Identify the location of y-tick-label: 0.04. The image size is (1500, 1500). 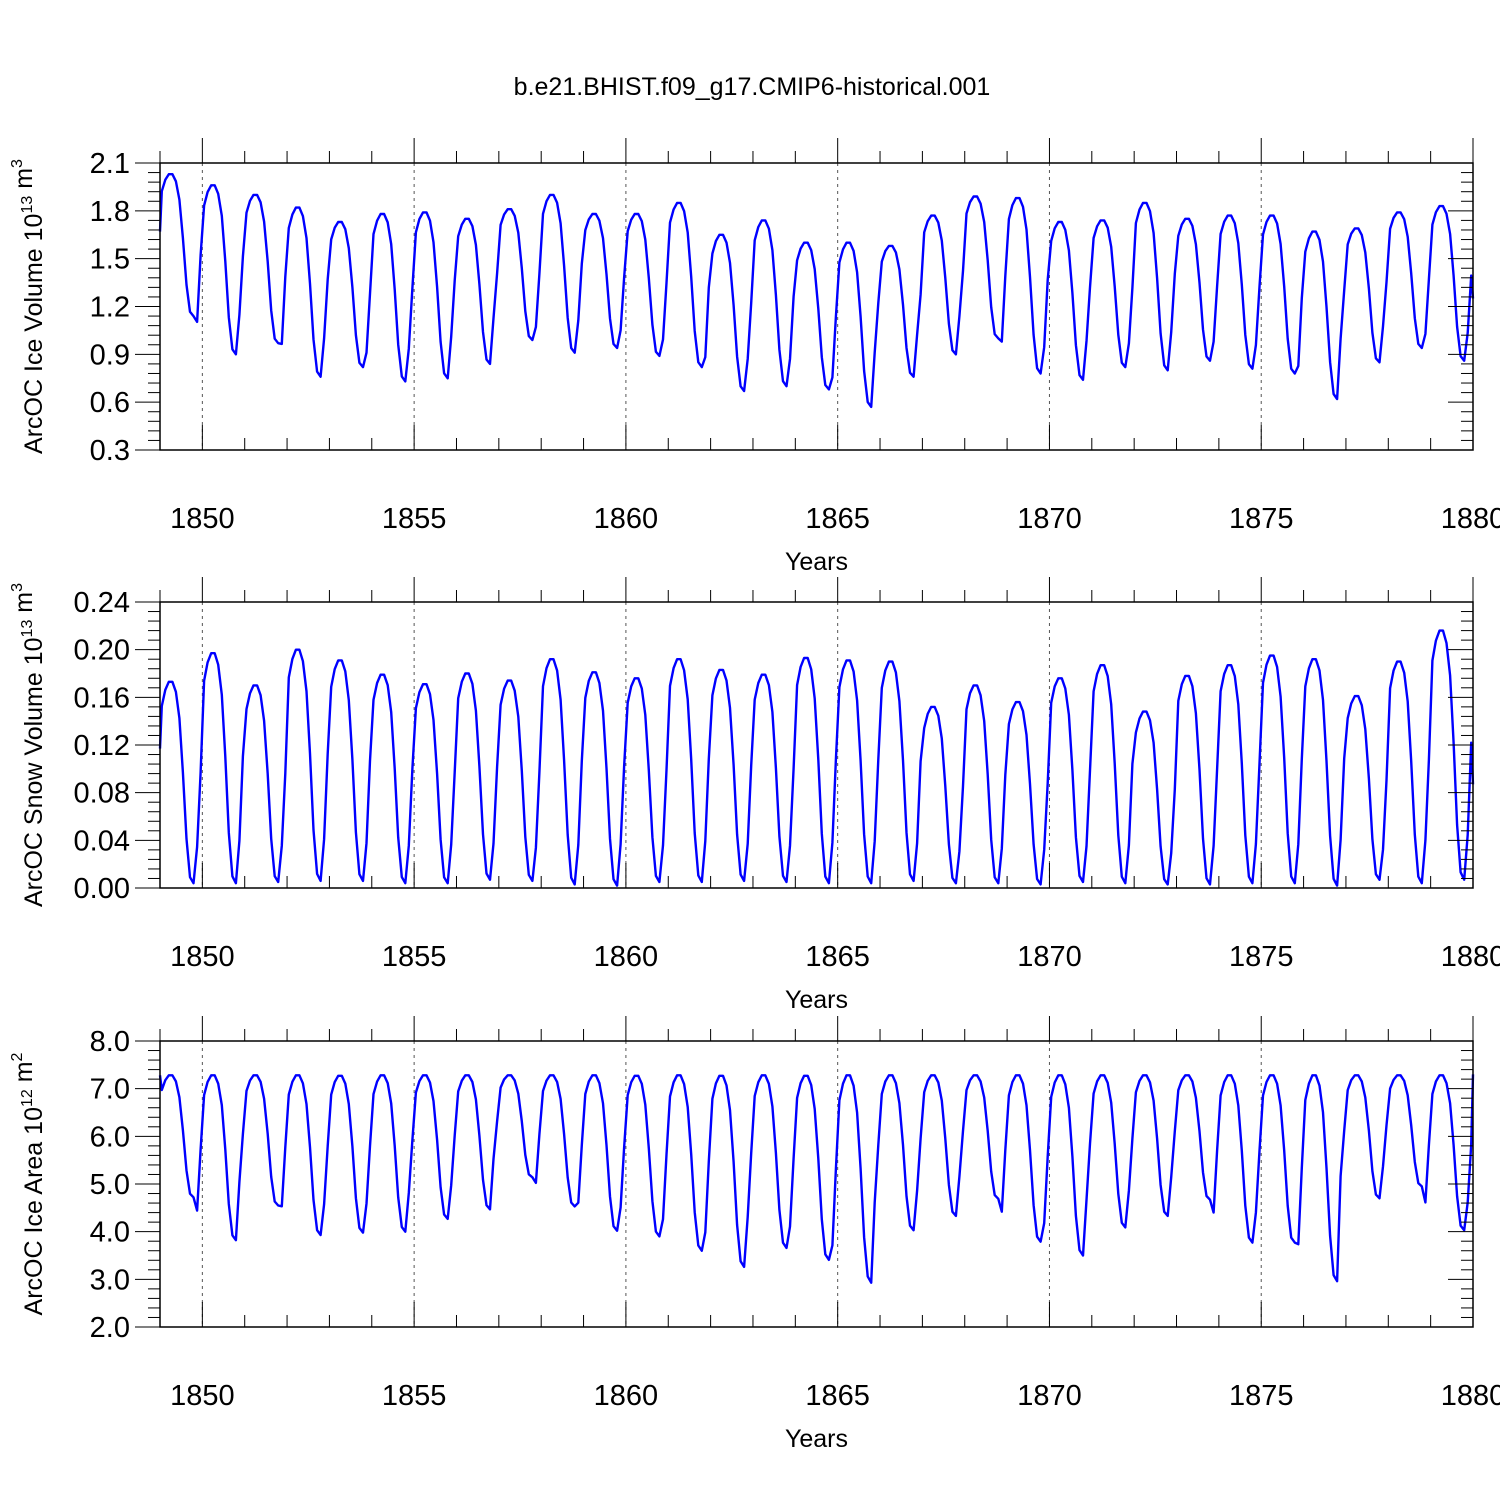
(102, 841).